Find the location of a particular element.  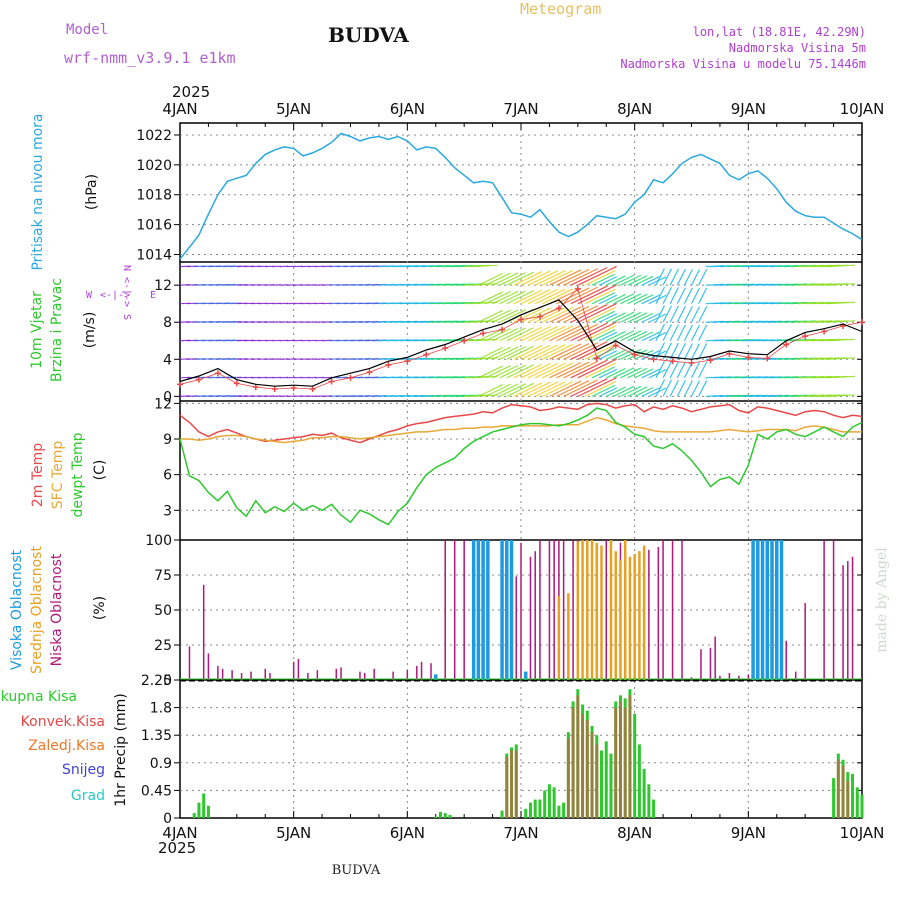

y-tick-label: 12 is located at coordinates (163, 404).